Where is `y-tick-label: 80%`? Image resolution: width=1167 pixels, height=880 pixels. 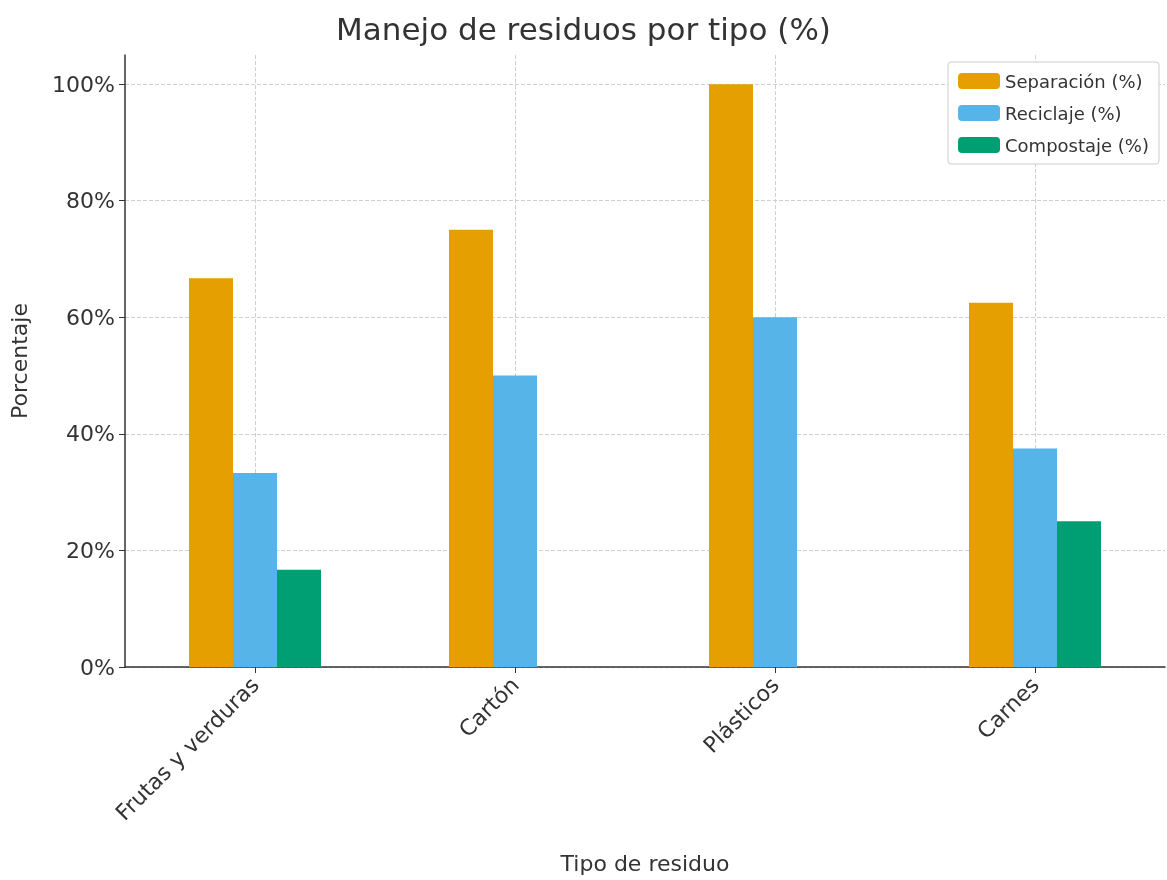 y-tick-label: 80% is located at coordinates (90, 201).